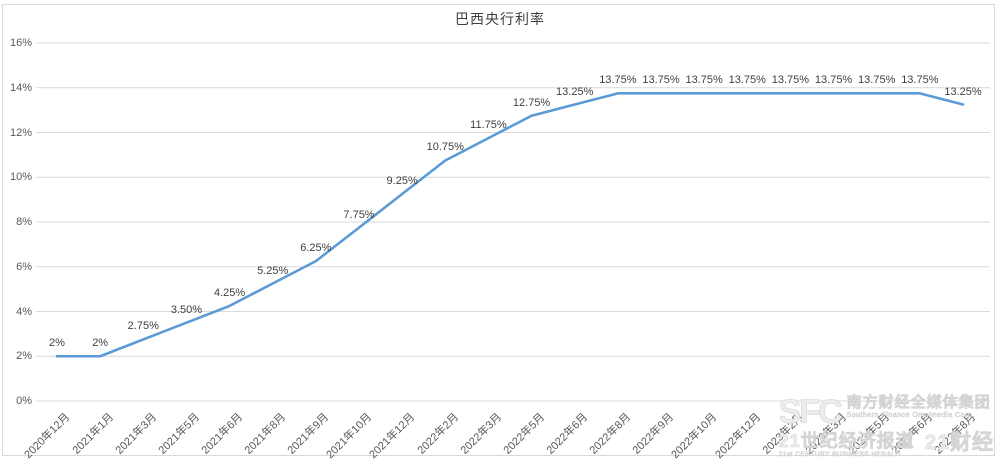 Image resolution: width=1000 pixels, height=462 pixels. What do you see at coordinates (24, 311) in the screenshot?
I see `y-tick-label: 4%` at bounding box center [24, 311].